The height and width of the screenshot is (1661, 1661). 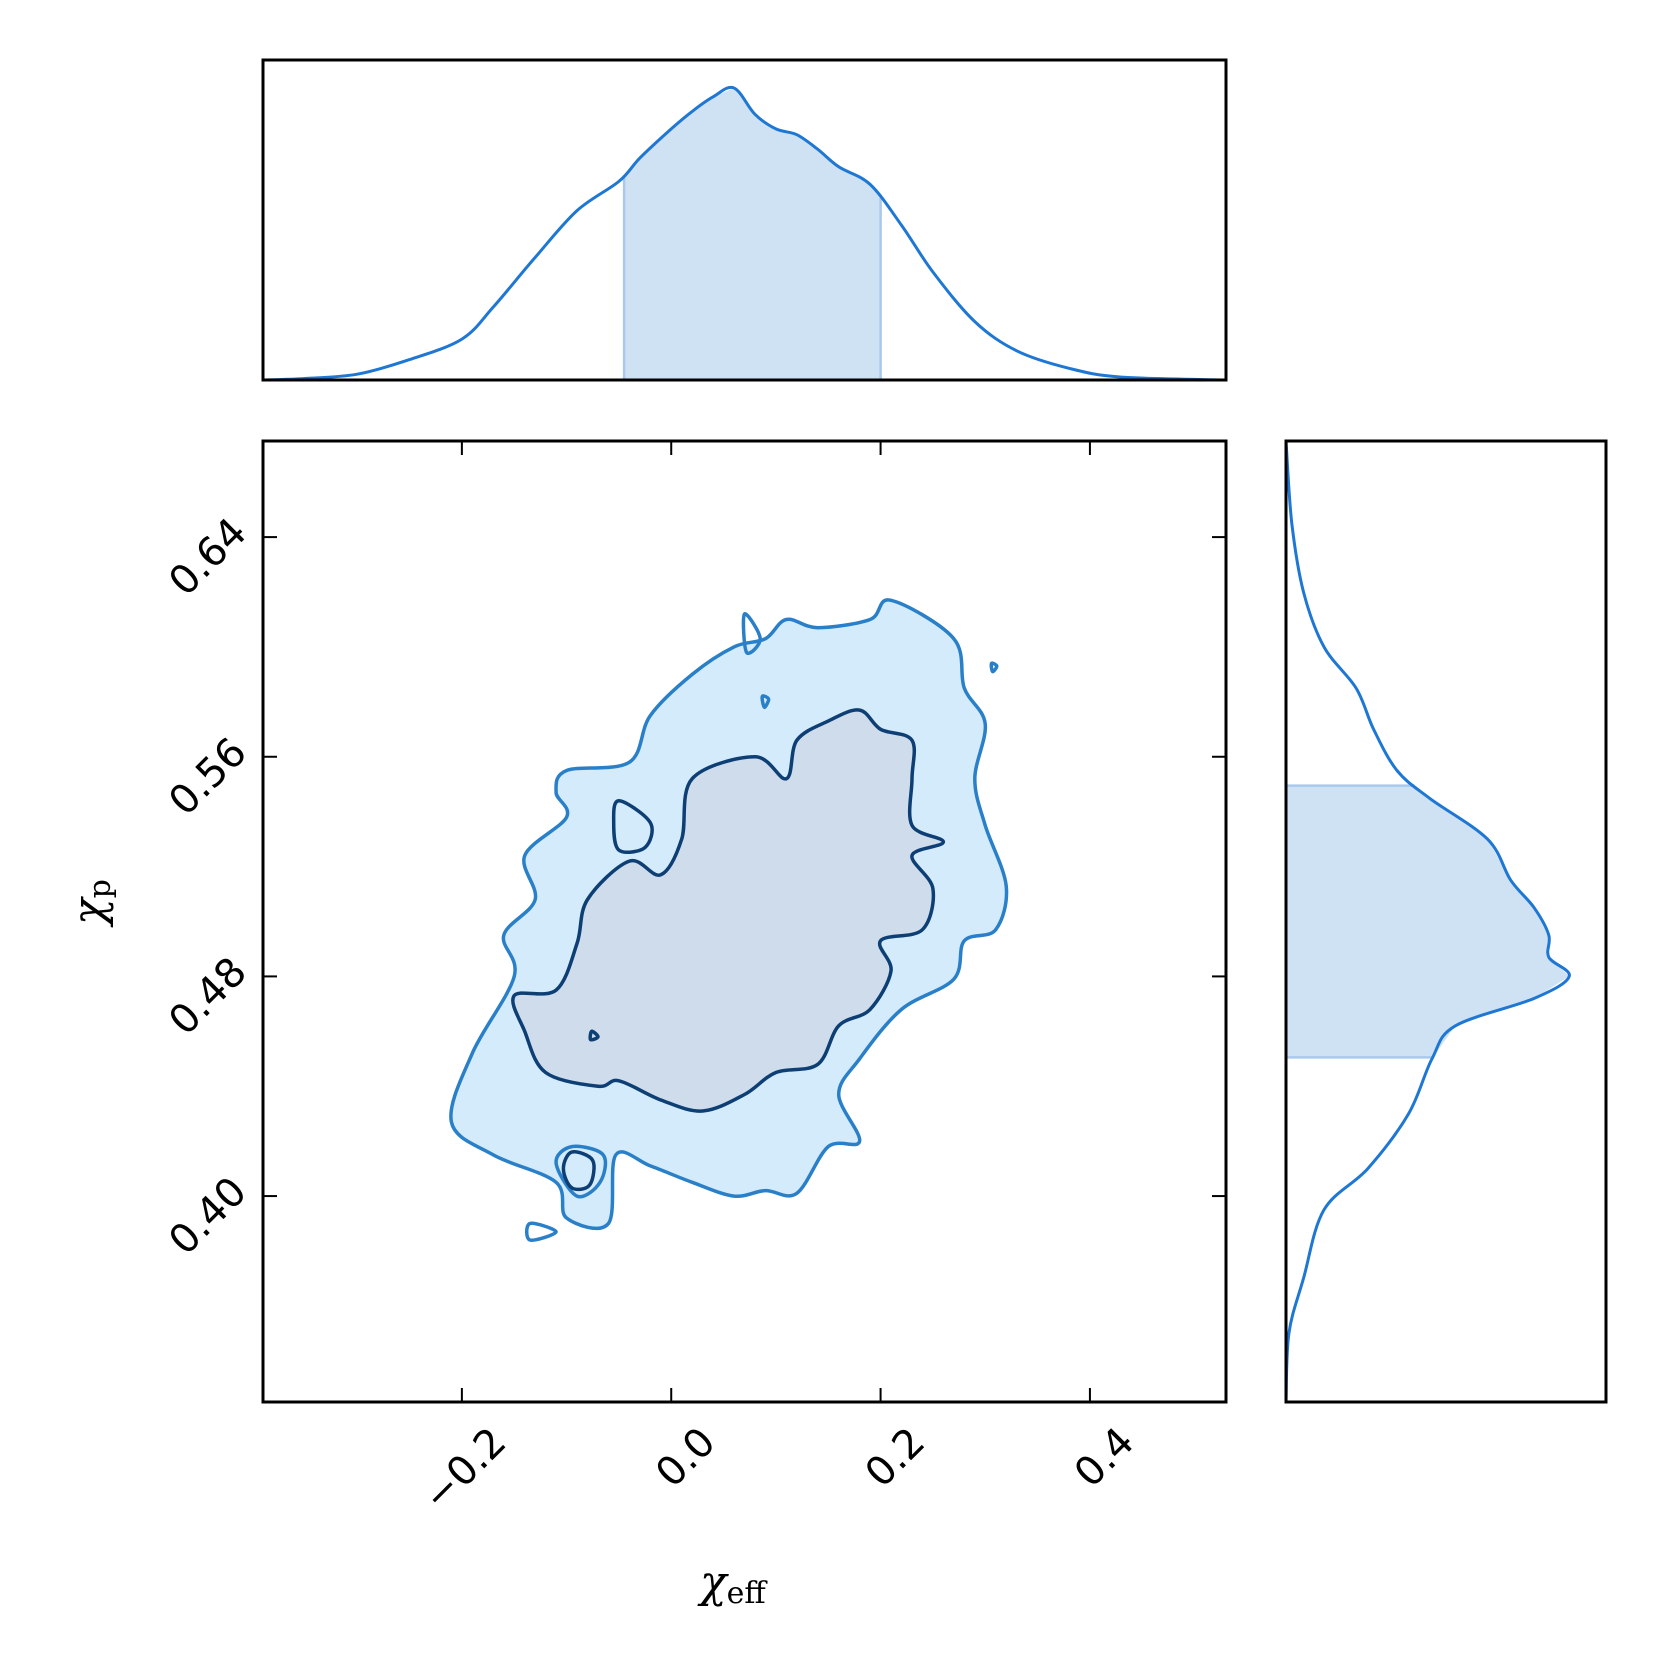 I want to click on y-axis-label-main: χ, so click(x=89, y=912).